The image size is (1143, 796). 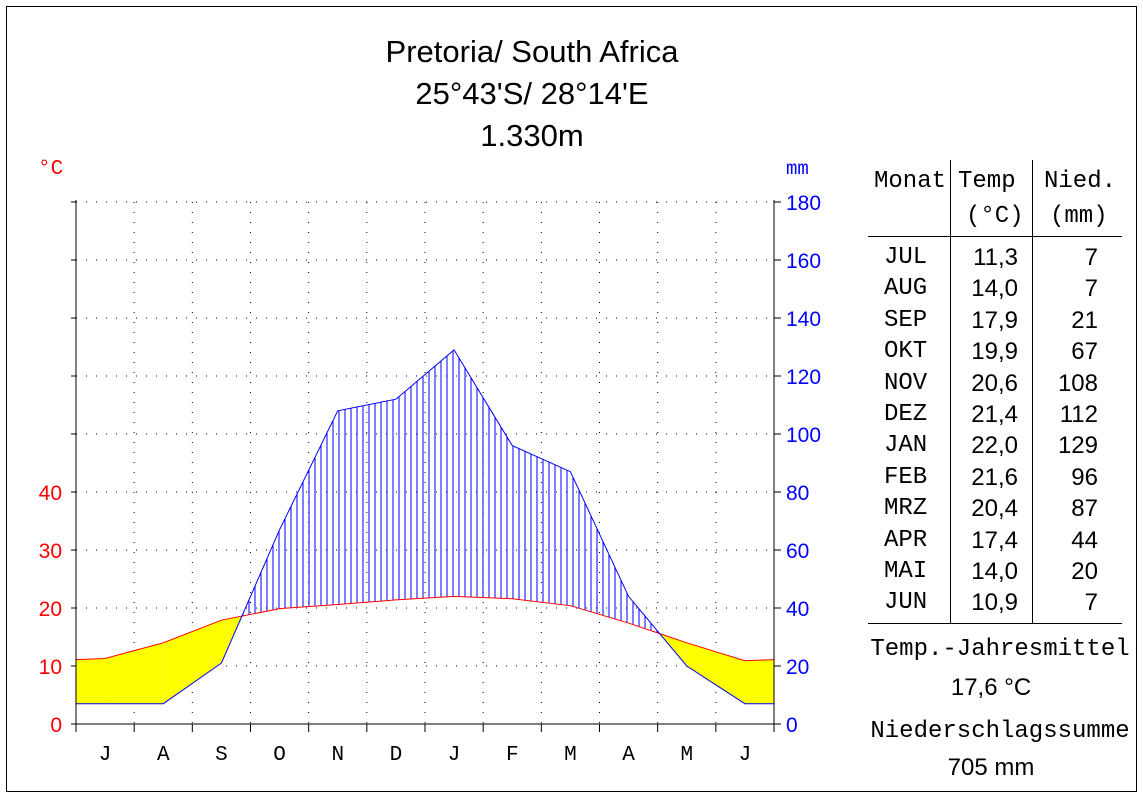 I want to click on right-tick-label: 0, so click(x=792, y=725).